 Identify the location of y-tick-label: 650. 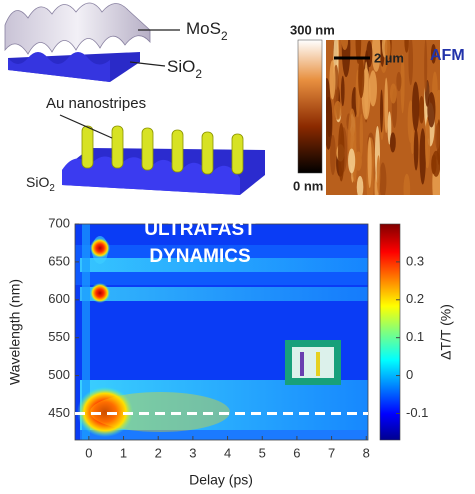
(59, 260).